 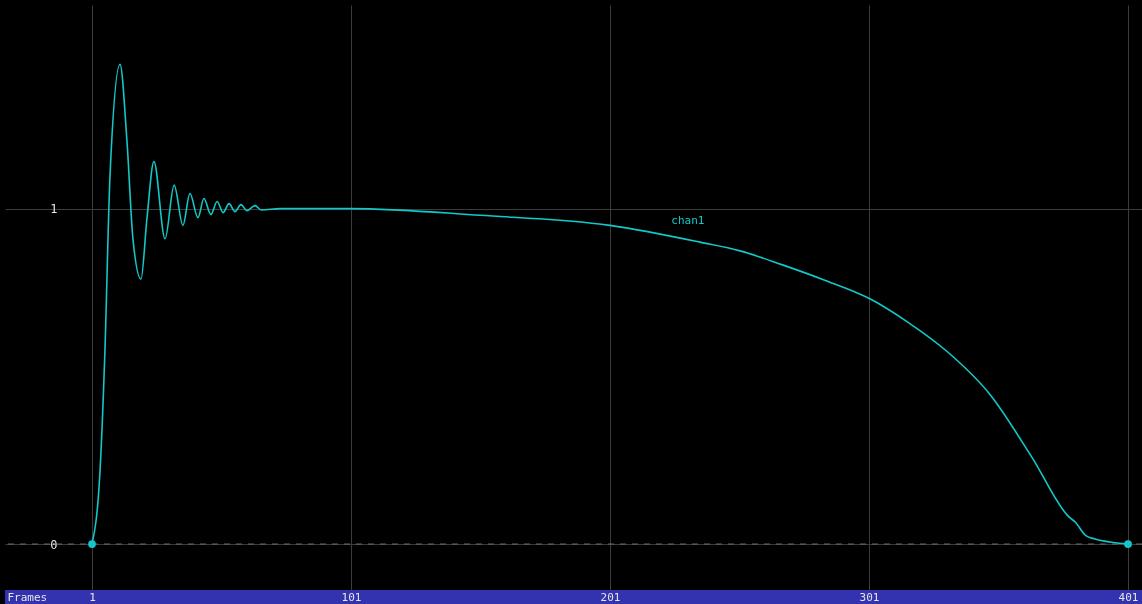 What do you see at coordinates (869, 597) in the screenshot?
I see `x-tick-label: 301` at bounding box center [869, 597].